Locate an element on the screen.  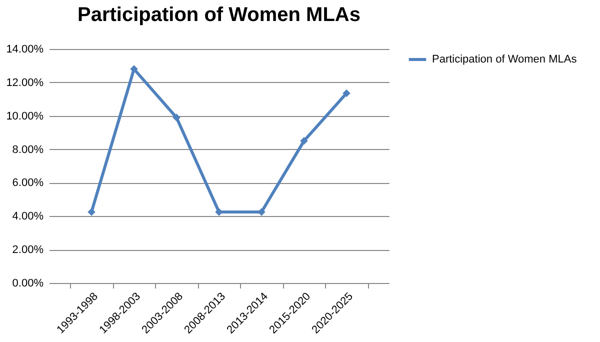
y-tick-label: 2.00% is located at coordinates (28, 250).